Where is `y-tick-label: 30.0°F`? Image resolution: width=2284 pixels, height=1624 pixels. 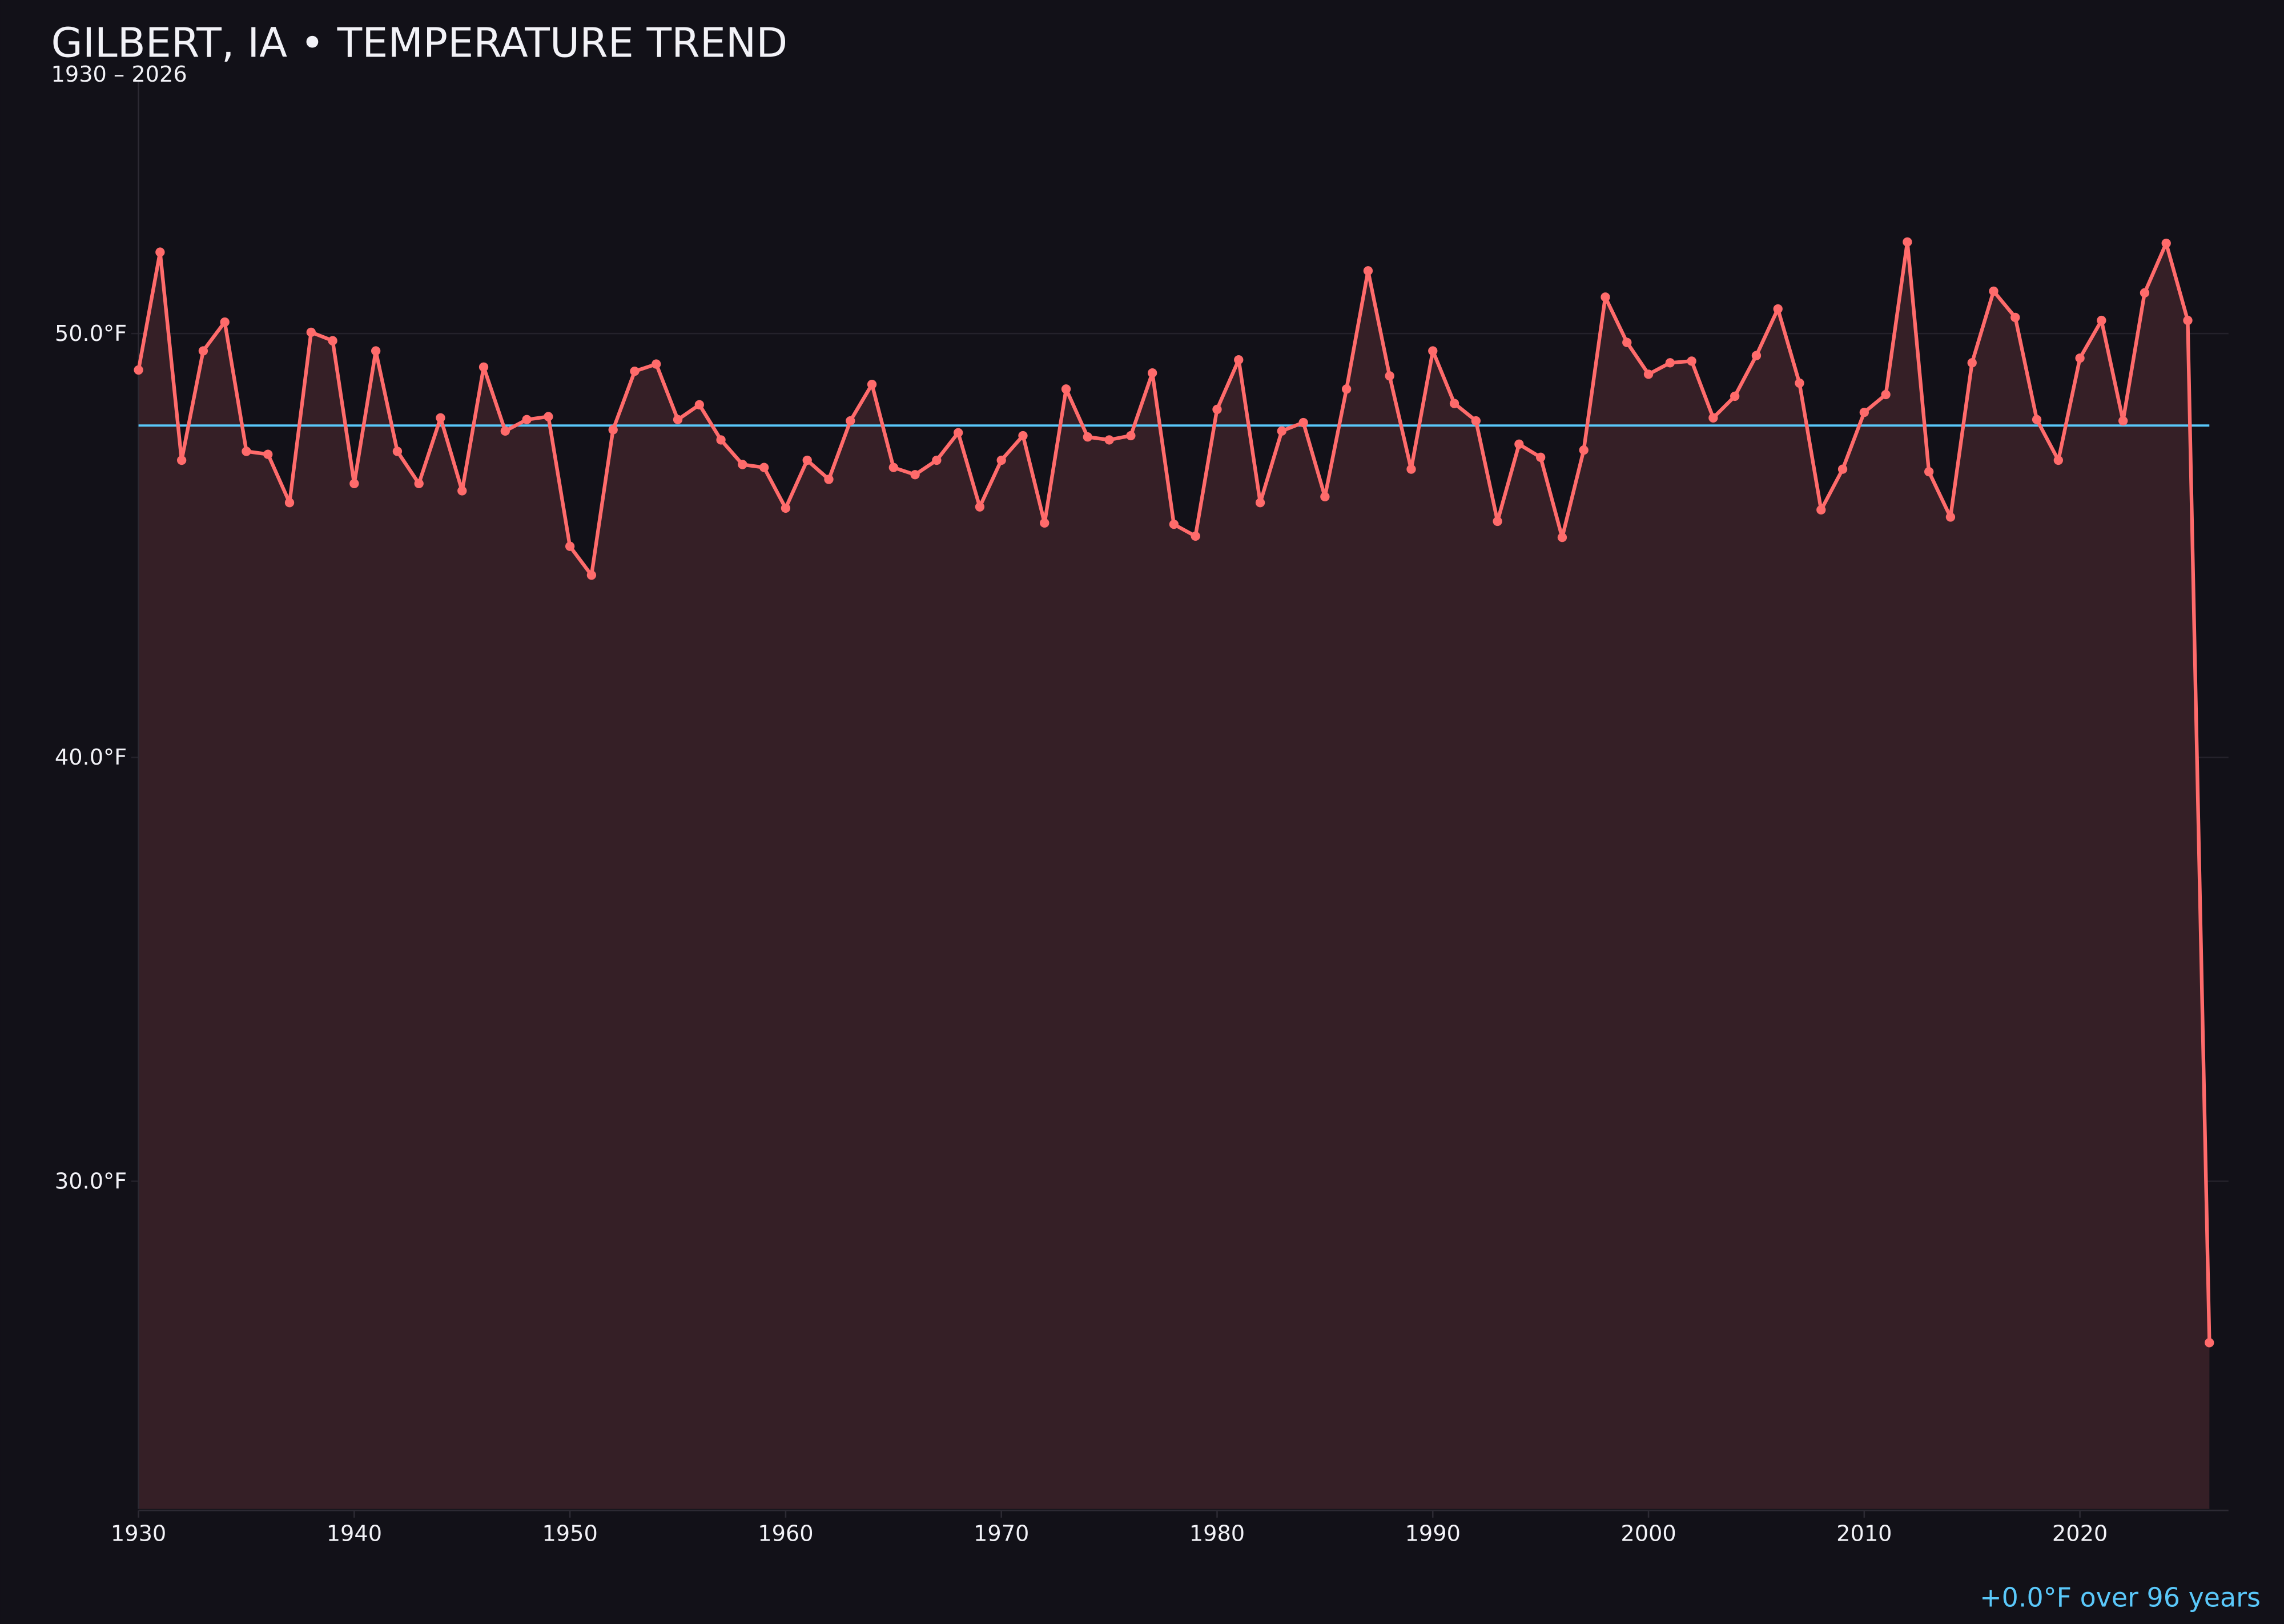 y-tick-label: 30.0°F is located at coordinates (91, 1181).